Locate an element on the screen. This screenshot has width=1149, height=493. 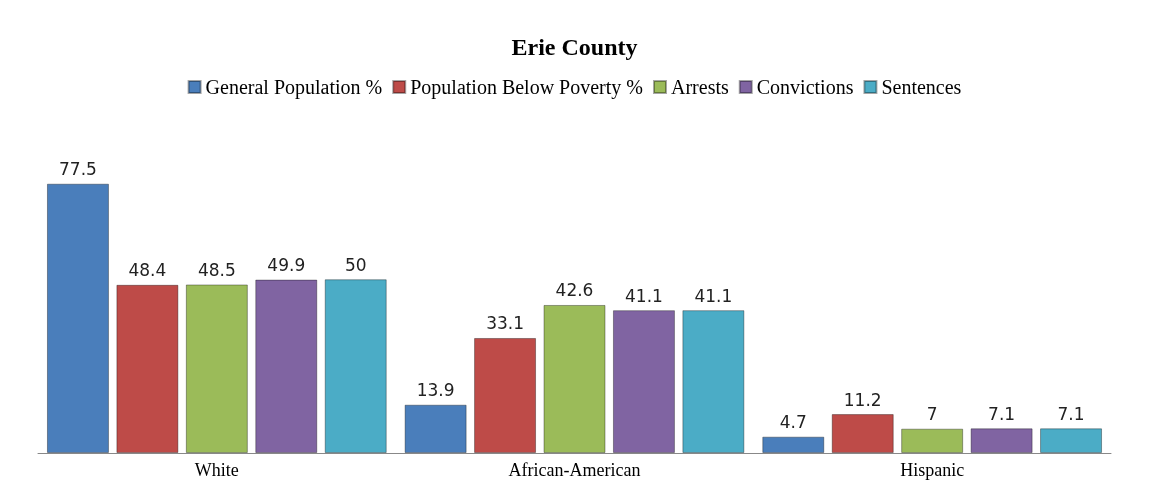
data-label: 50 is located at coordinates (355, 264).